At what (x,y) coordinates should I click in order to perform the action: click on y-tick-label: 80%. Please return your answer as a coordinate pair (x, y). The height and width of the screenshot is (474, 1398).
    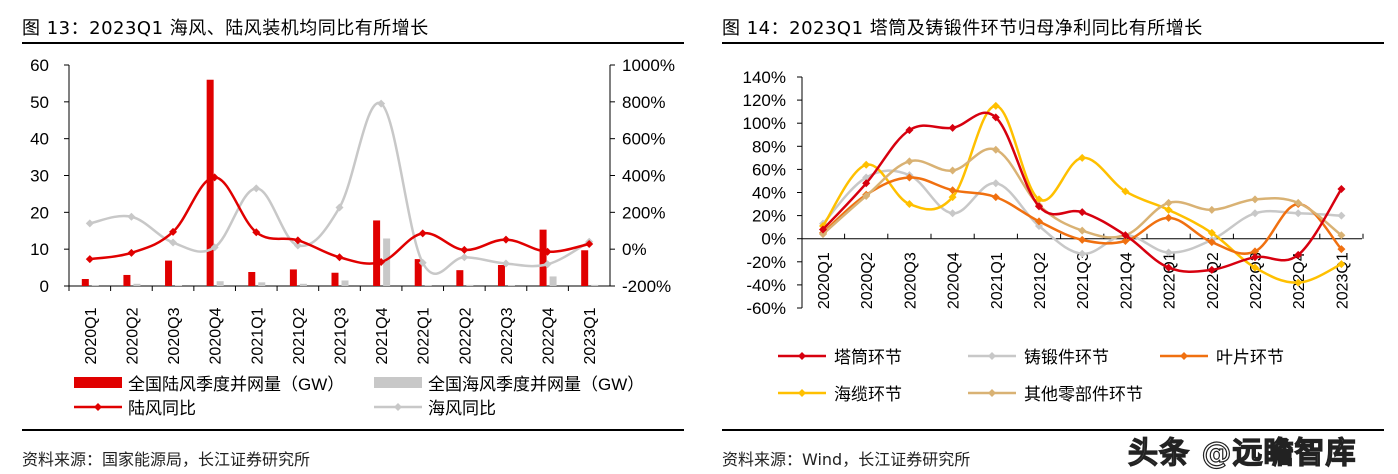
    Looking at the image, I should click on (769, 146).